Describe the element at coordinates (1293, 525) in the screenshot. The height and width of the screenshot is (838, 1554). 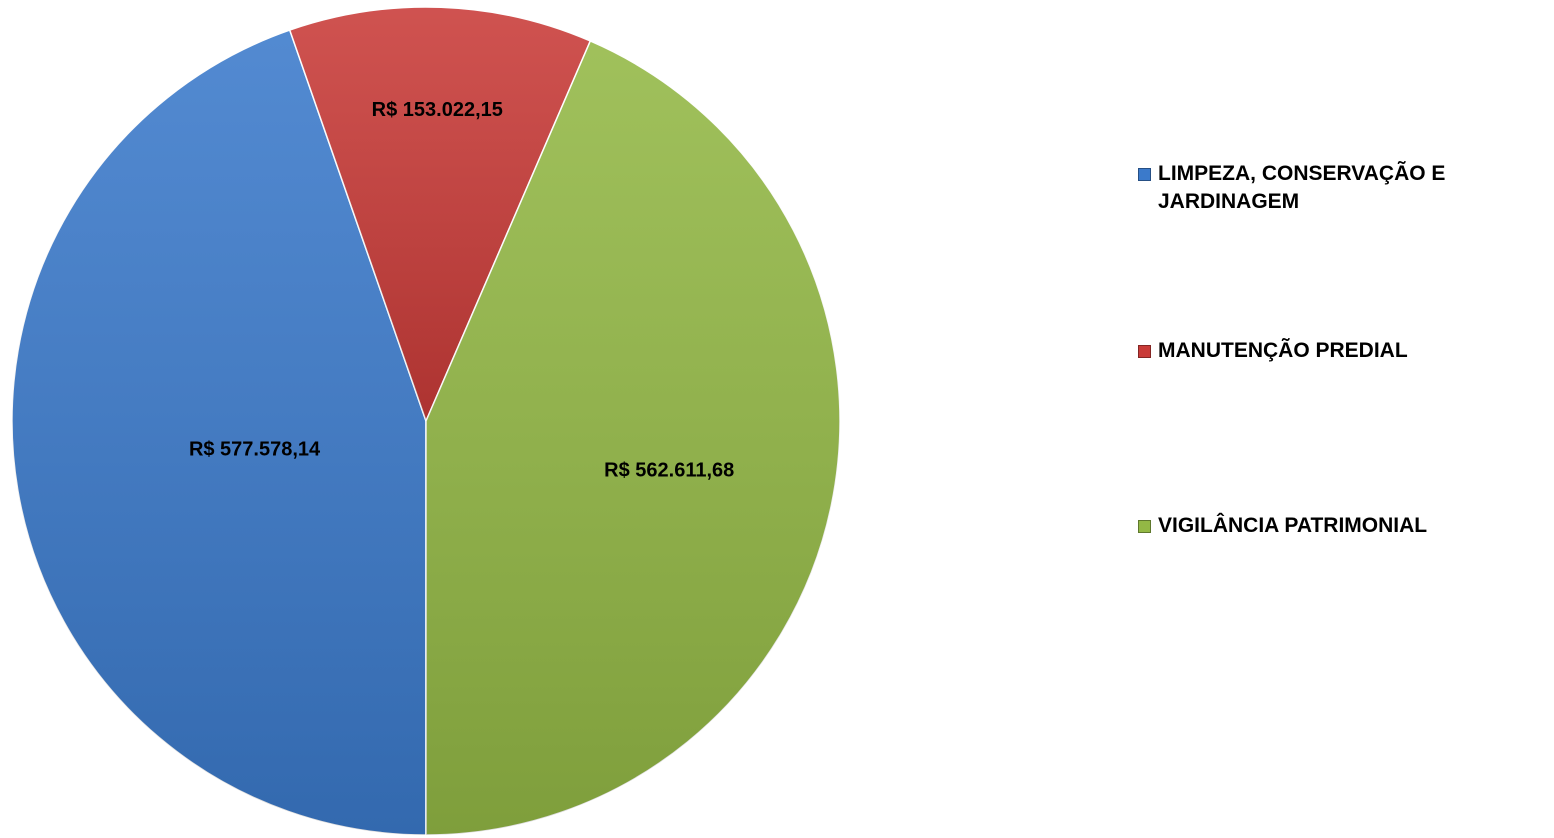
I see `legend-label: VIGILÂNCIA PATRIMONIAL` at that location.